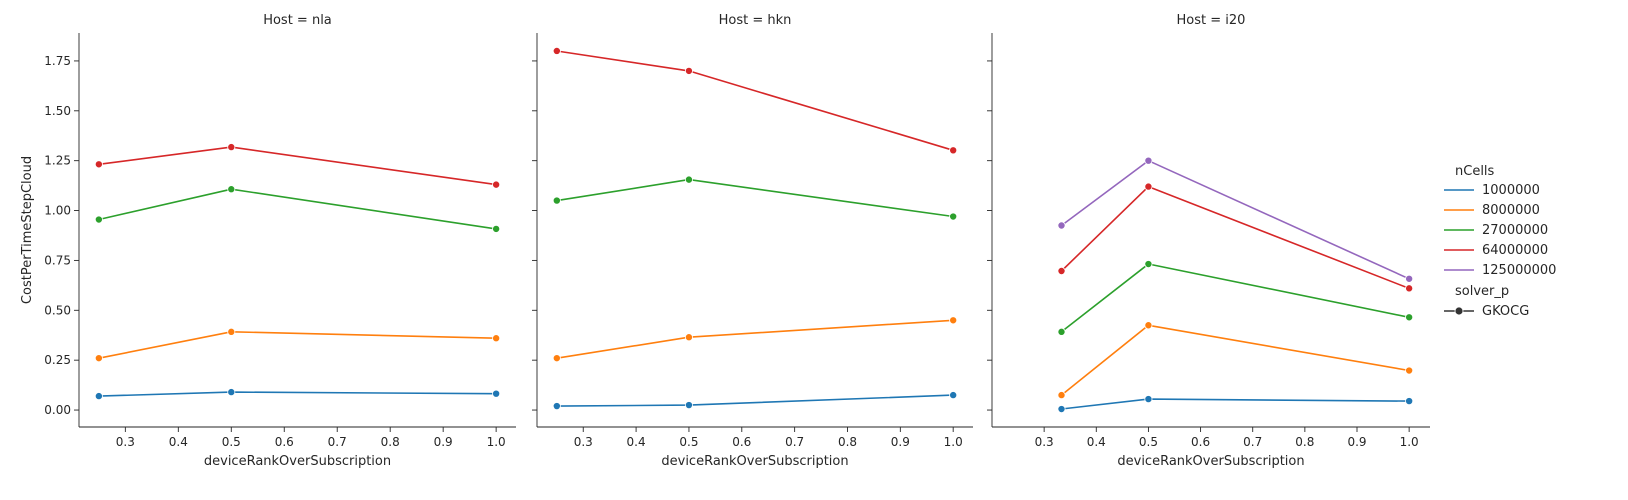 This screenshot has height=500, width=1628. What do you see at coordinates (1482, 291) in the screenshot?
I see `legend-style-title: solver_p` at bounding box center [1482, 291].